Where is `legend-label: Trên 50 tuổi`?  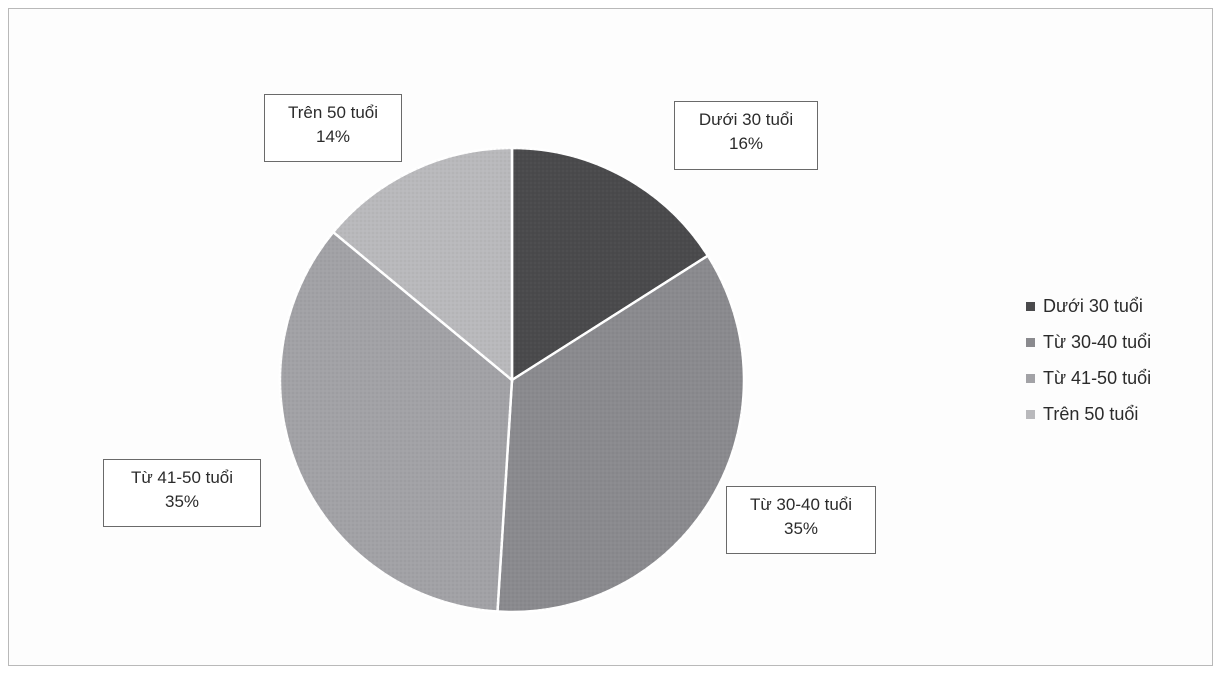
legend-label: Trên 50 tuổi is located at coordinates (1091, 413).